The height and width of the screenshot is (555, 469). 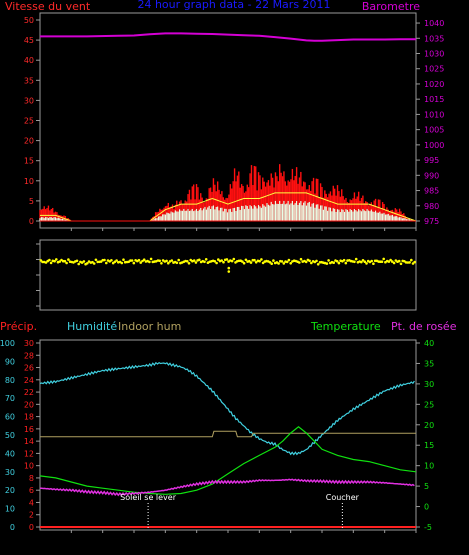 I want to click on wind-x-tick-label: 22, so click(x=385, y=236).